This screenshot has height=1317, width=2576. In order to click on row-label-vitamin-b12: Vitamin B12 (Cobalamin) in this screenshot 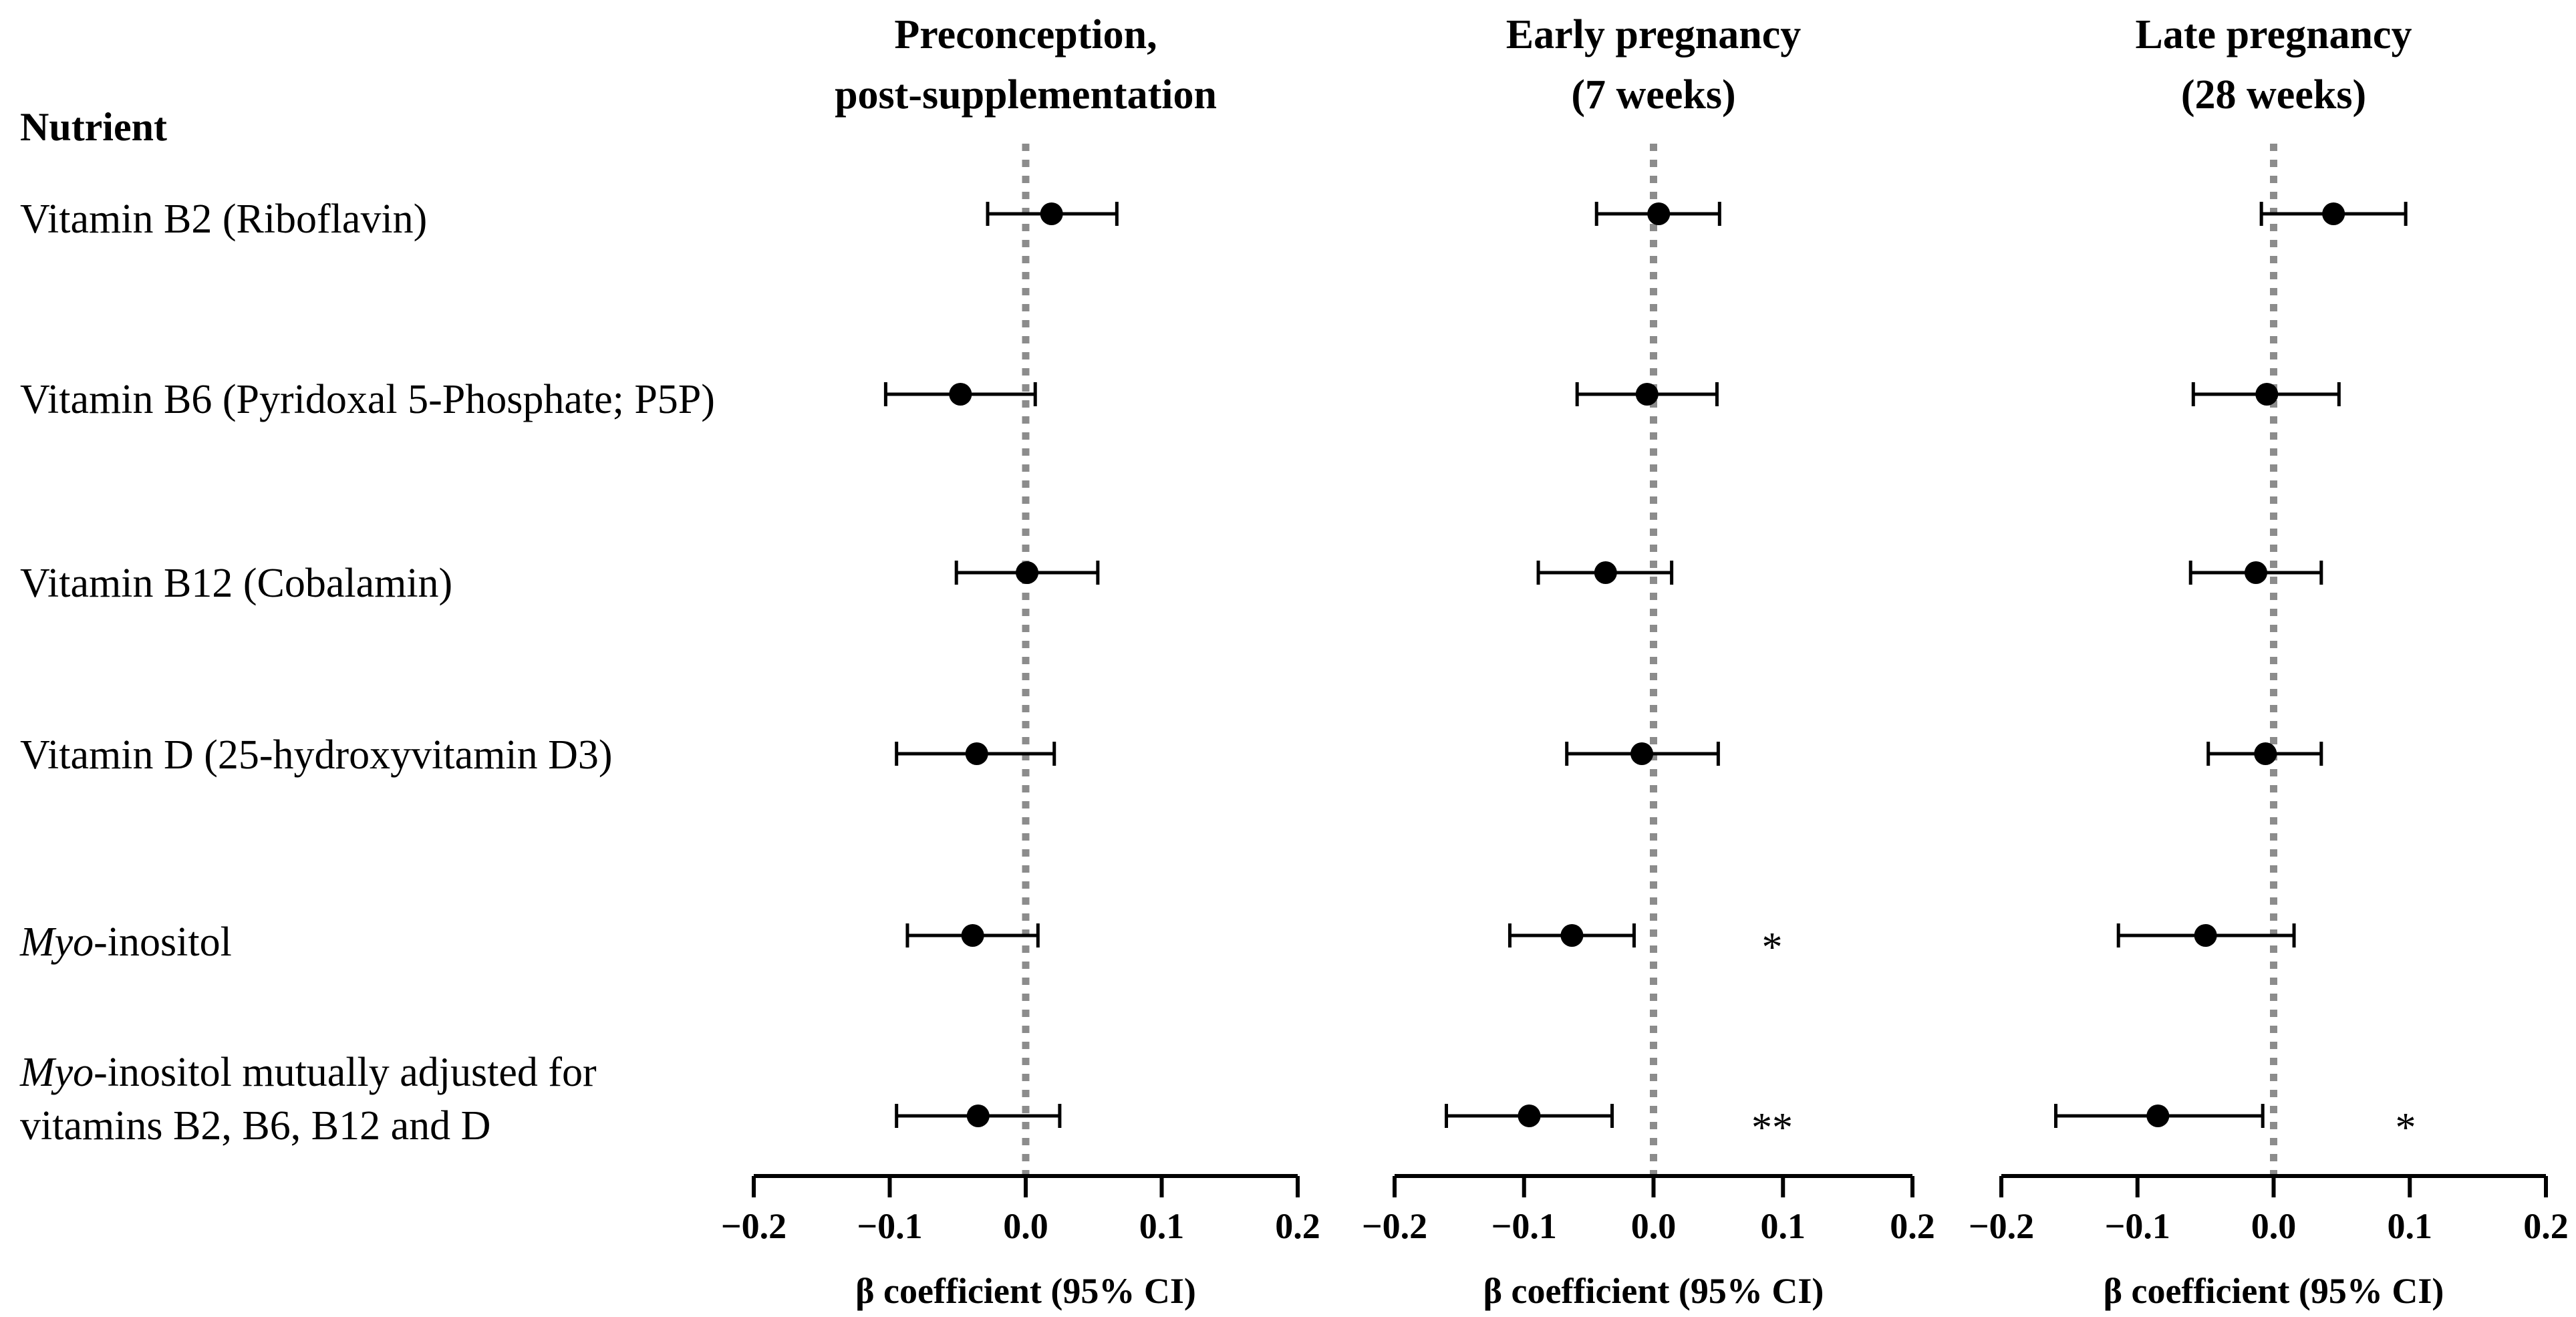, I will do `click(236, 583)`.